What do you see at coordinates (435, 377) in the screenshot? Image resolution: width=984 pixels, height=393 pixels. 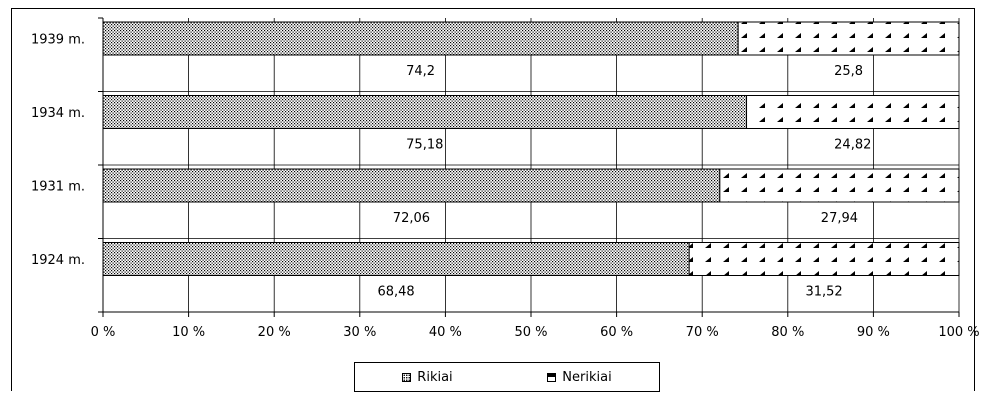 I see `legend-label-rikiai: Rikiai` at bounding box center [435, 377].